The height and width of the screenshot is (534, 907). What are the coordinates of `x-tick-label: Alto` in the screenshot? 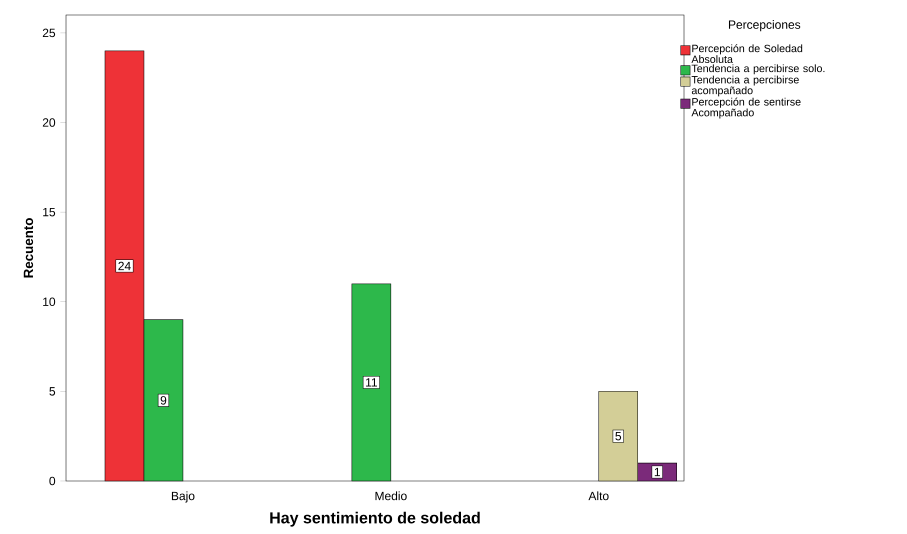 It's located at (598, 495).